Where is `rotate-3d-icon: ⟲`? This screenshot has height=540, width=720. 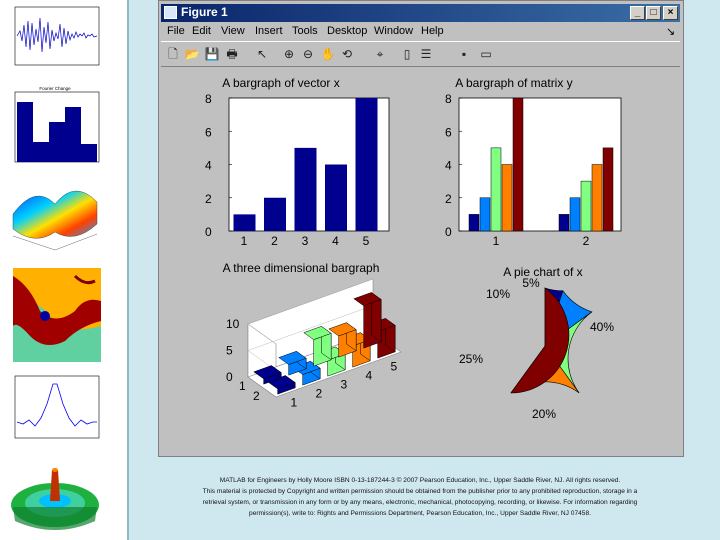
rotate-3d-icon: ⟲ is located at coordinates (347, 54).